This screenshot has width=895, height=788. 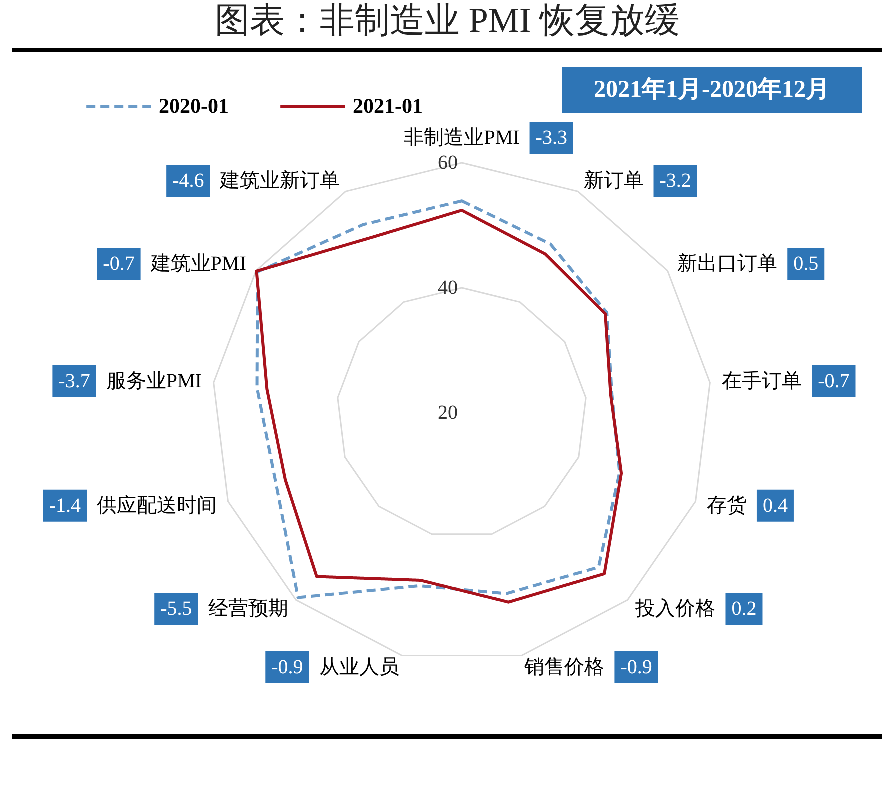 I want to click on spoke-label: 从业人员, so click(x=359, y=667).